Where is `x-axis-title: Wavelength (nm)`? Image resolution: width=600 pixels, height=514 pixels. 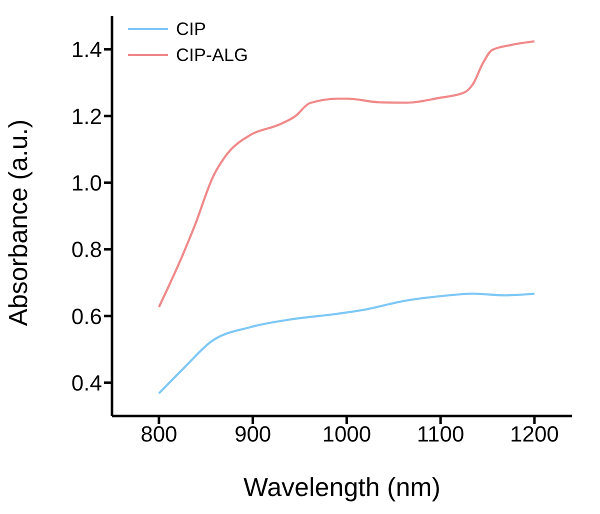
x-axis-title: Wavelength (nm) is located at coordinates (342, 487).